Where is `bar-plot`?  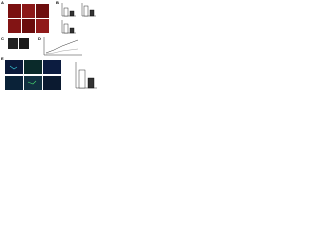 bar-plot is located at coordinates (86, 75).